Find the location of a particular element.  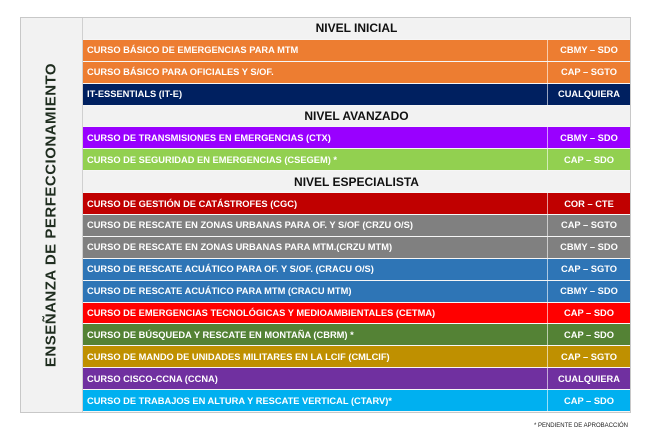

side-title-cell: ENSEÑANZA DE PERFECCIONAMIENTO is located at coordinates (52, 215).